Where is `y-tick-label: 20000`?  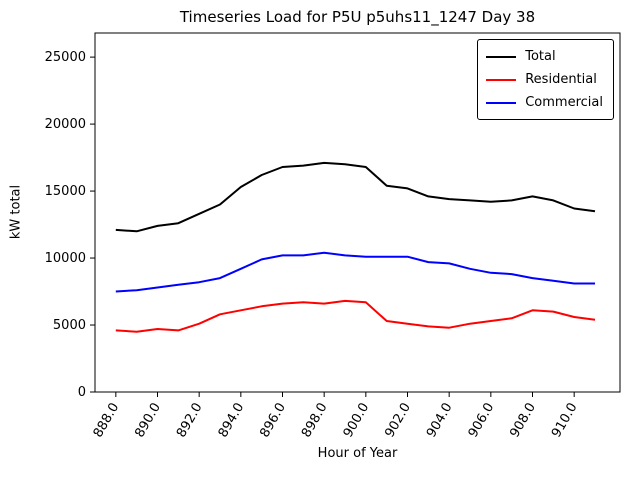 y-tick-label: 20000 is located at coordinates (65, 124).